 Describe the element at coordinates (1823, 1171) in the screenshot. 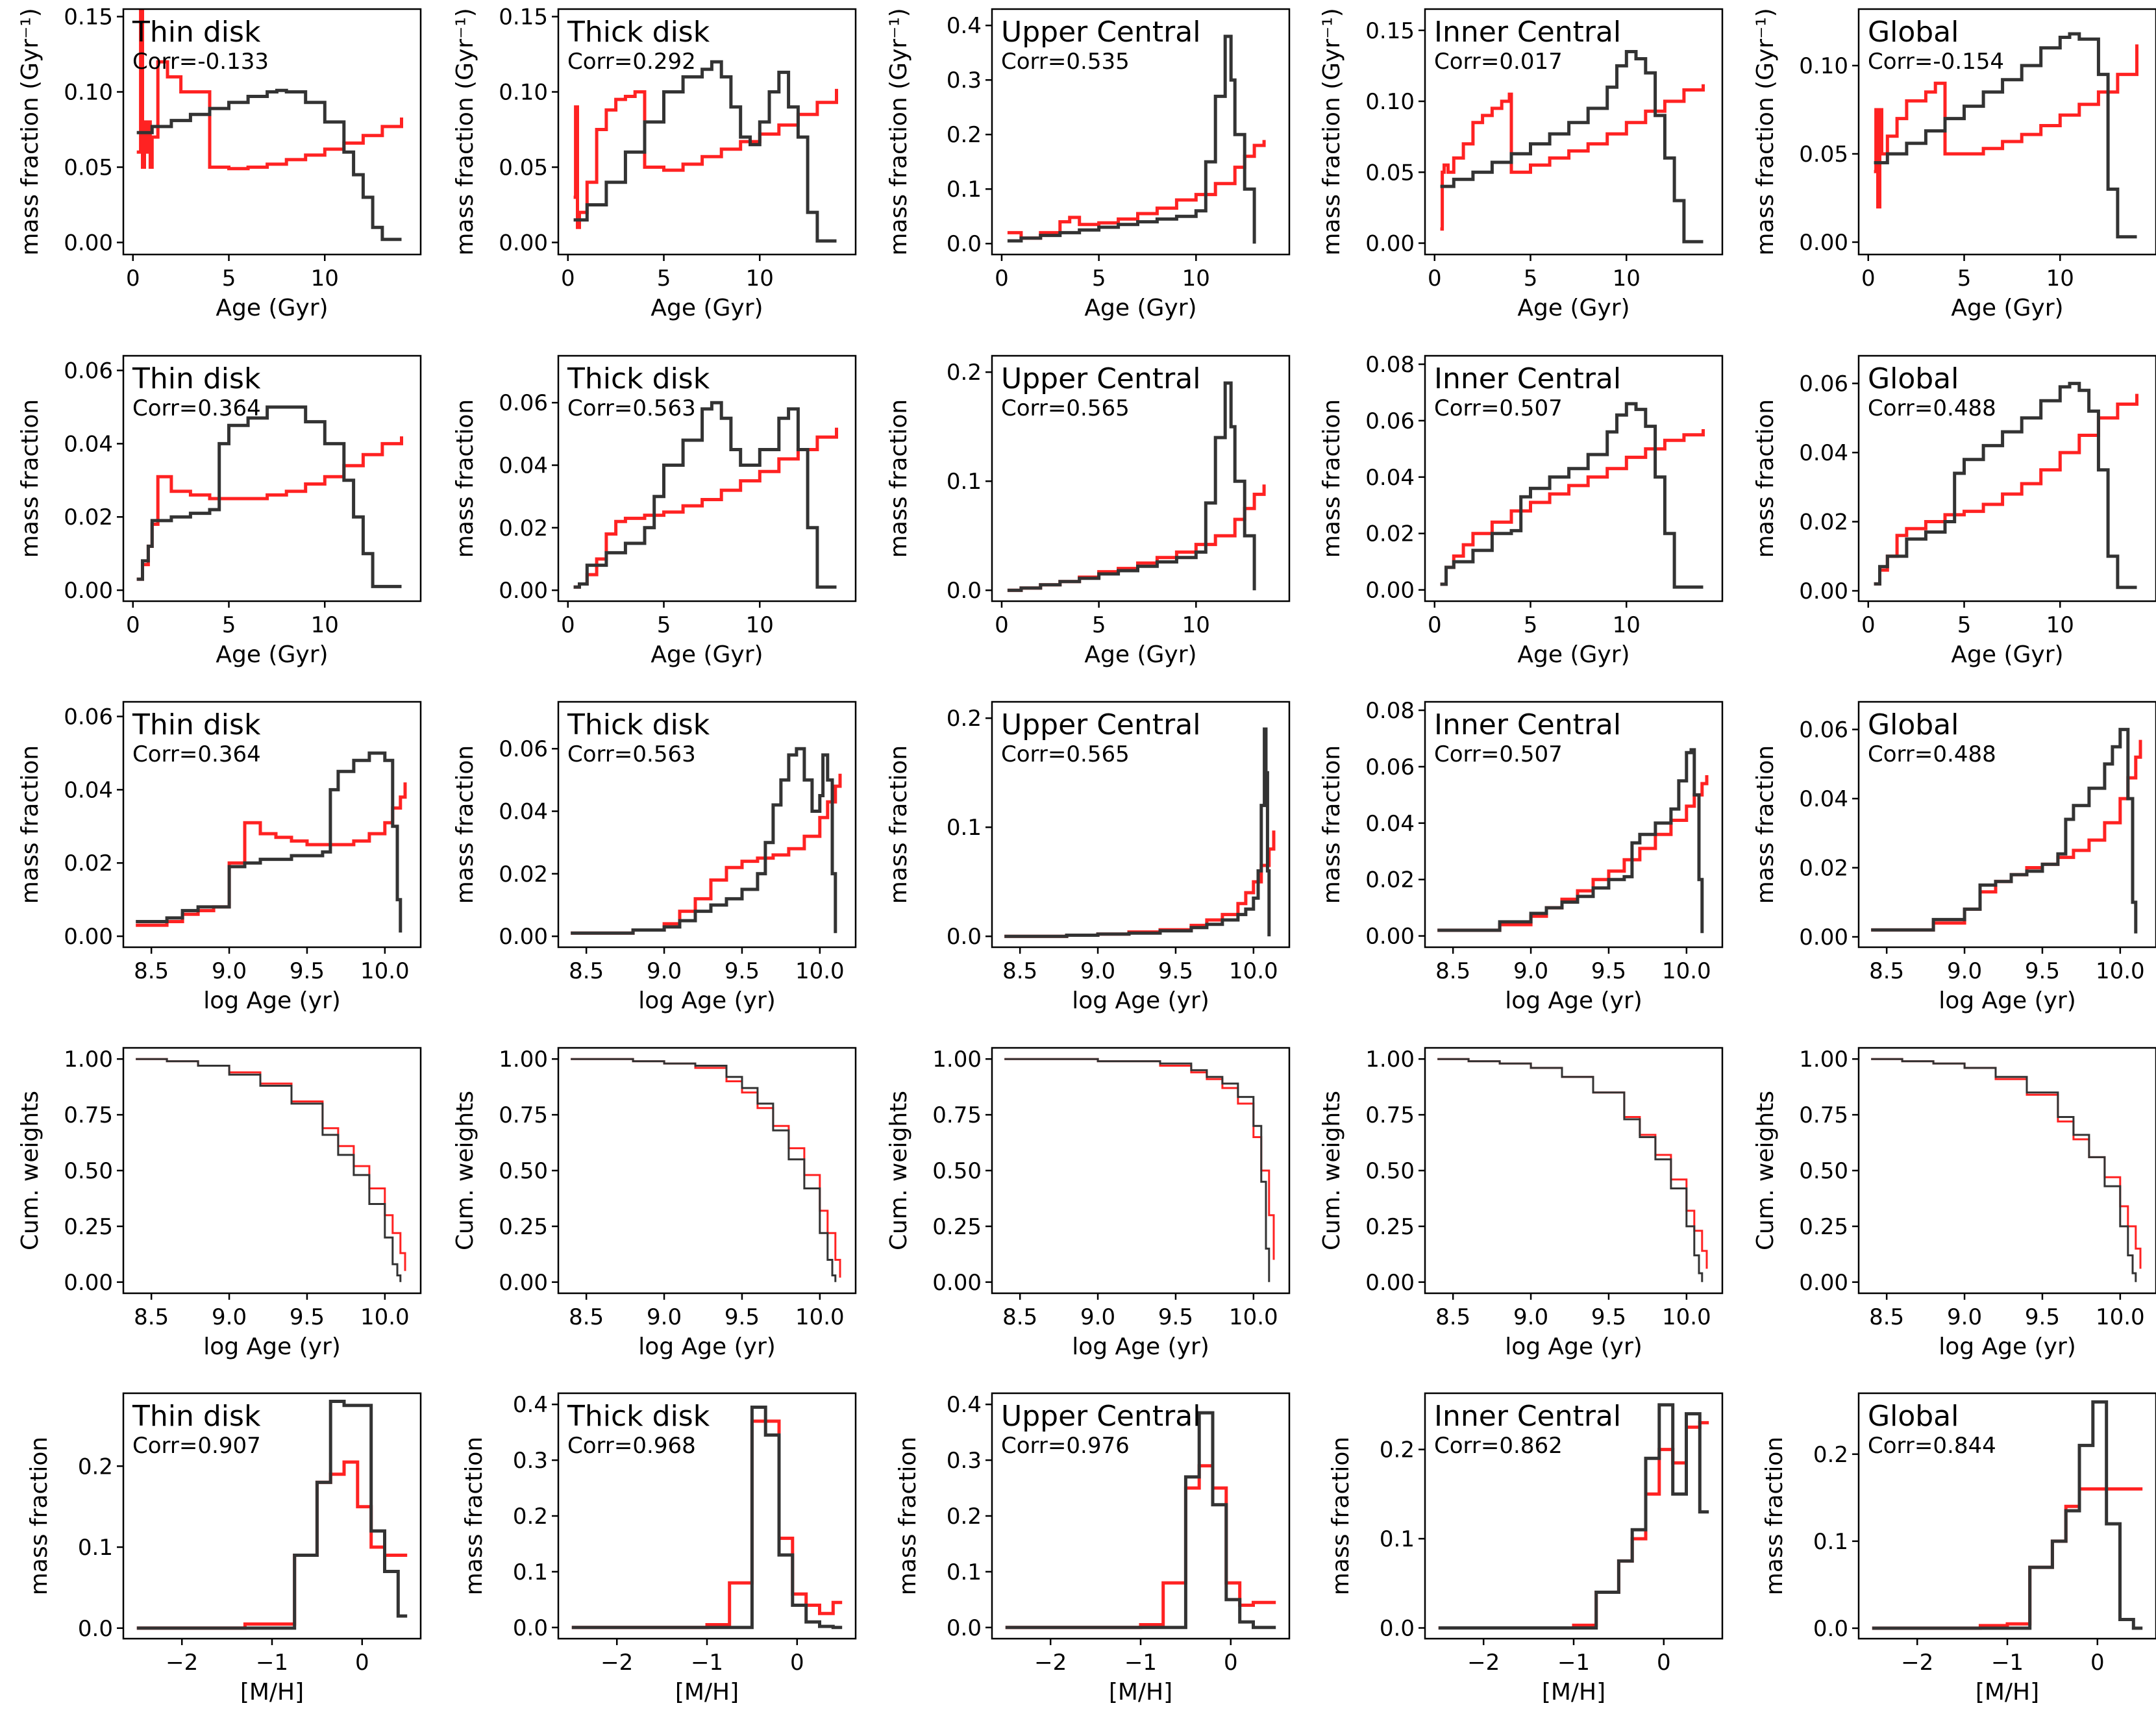

I see `y-tick-label: 0.50` at that location.